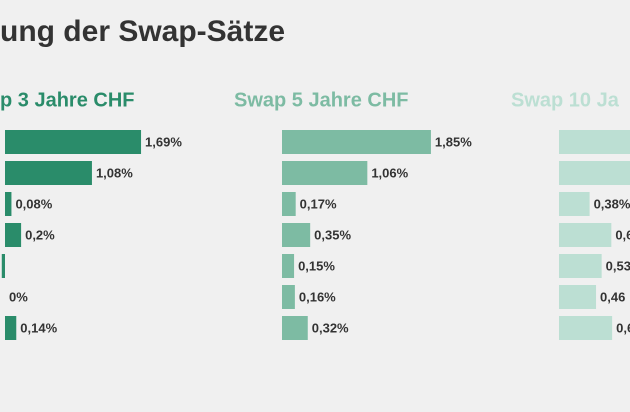 The width and height of the screenshot is (630, 412). What do you see at coordinates (565, 100) in the screenshot?
I see `panel-title: Swap 10 Ja` at bounding box center [565, 100].